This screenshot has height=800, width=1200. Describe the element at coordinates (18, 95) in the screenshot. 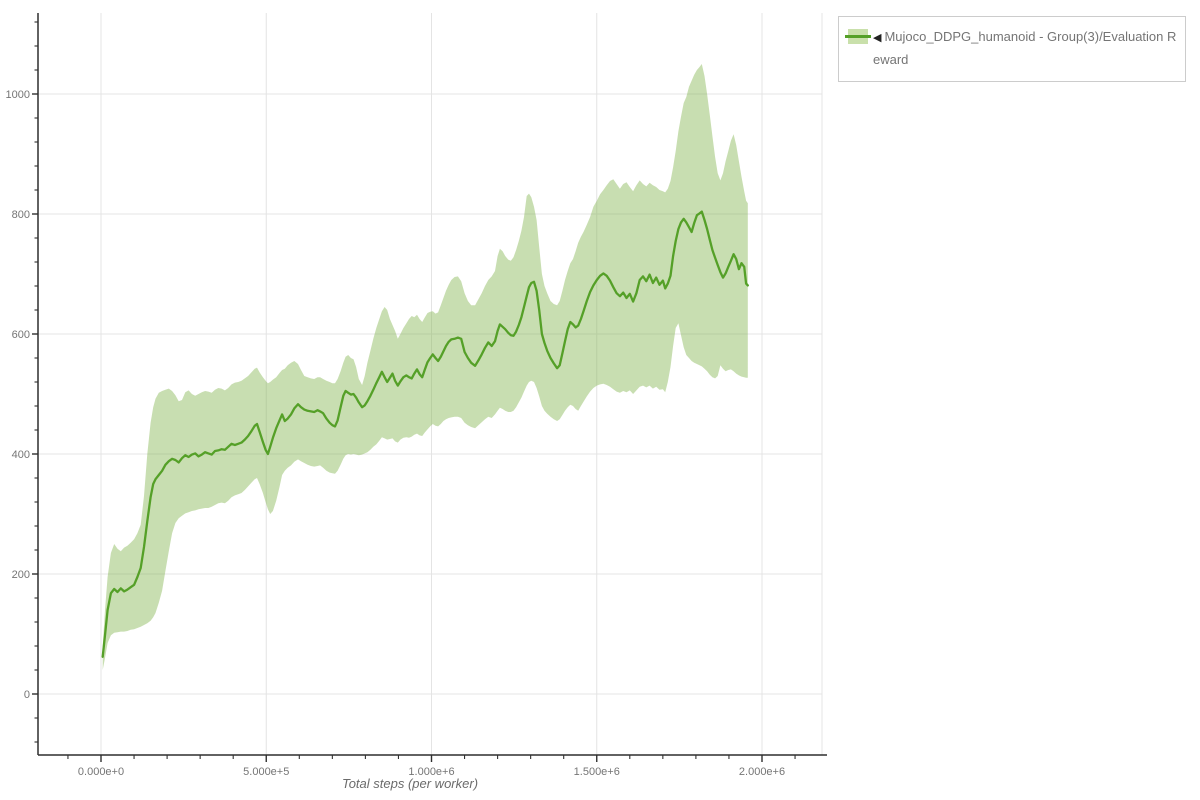

I see `svg-text: 1000` at that location.